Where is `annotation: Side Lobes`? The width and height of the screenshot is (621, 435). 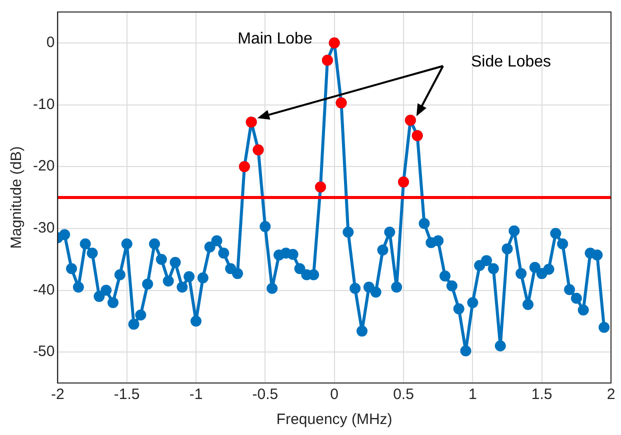
annotation: Side Lobes is located at coordinates (511, 61).